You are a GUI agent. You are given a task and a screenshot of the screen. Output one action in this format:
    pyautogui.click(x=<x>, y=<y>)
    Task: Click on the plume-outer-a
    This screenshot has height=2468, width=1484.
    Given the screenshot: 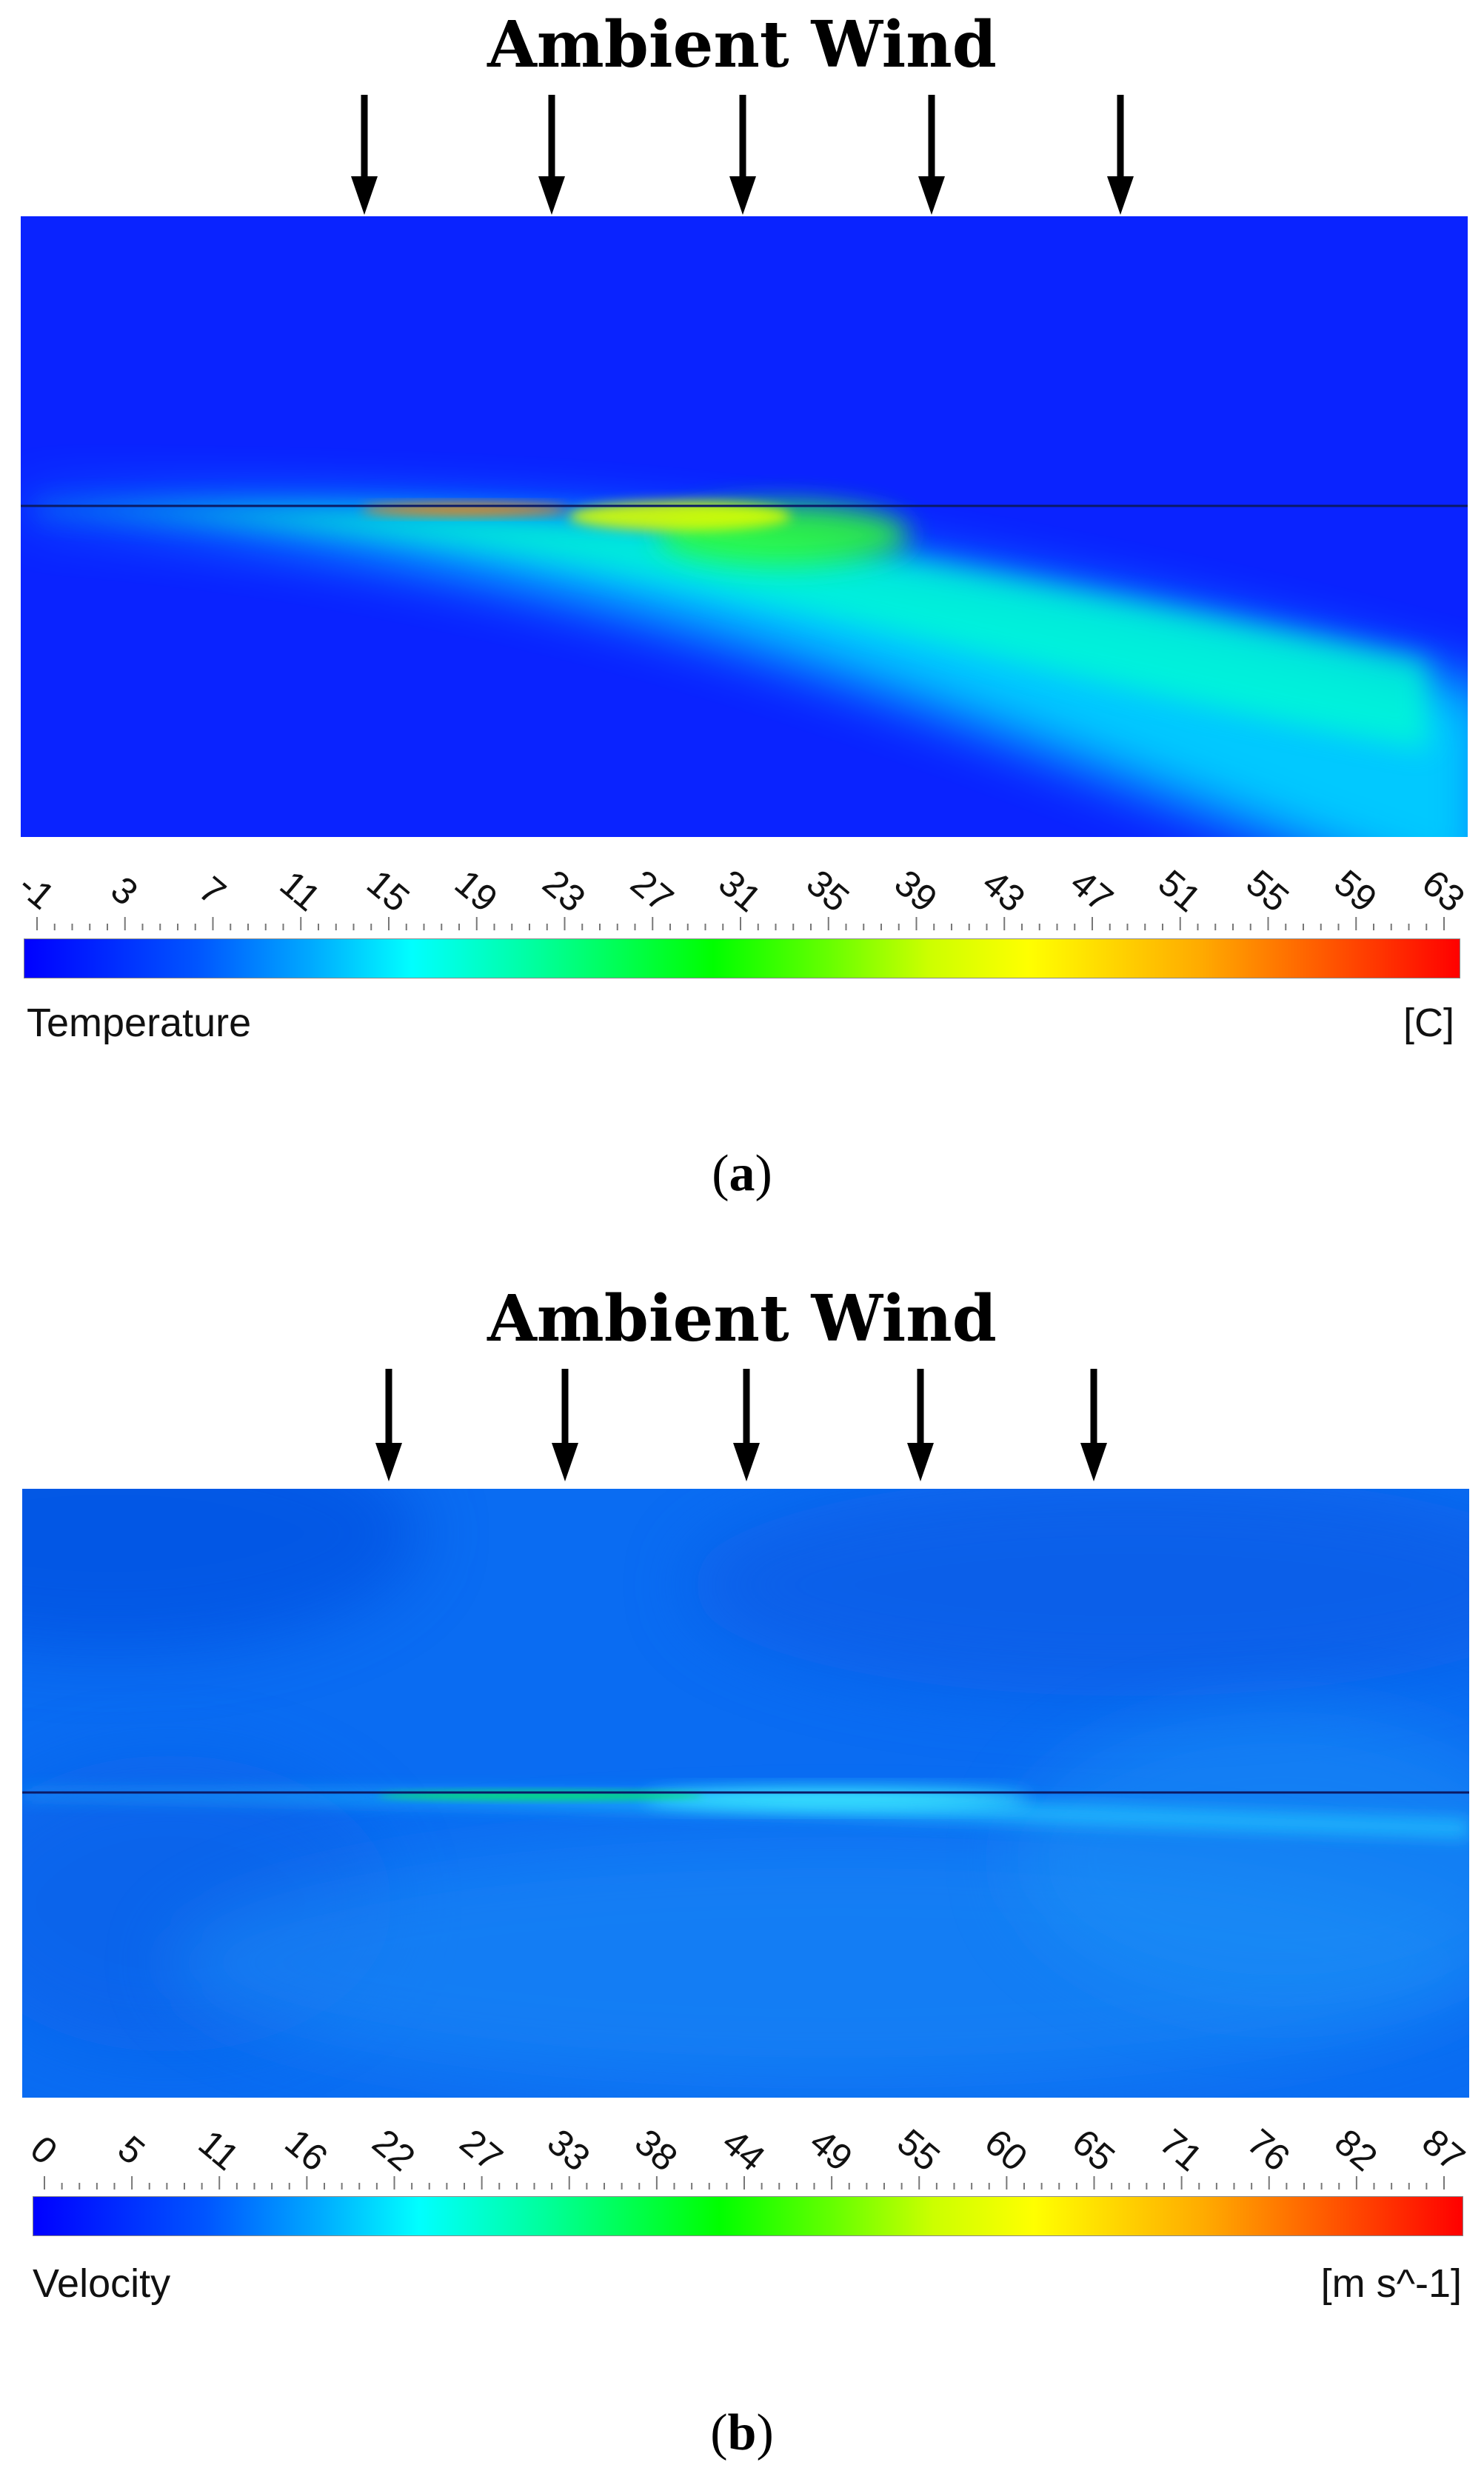 What is the action you would take?
    pyautogui.click(x=744, y=671)
    